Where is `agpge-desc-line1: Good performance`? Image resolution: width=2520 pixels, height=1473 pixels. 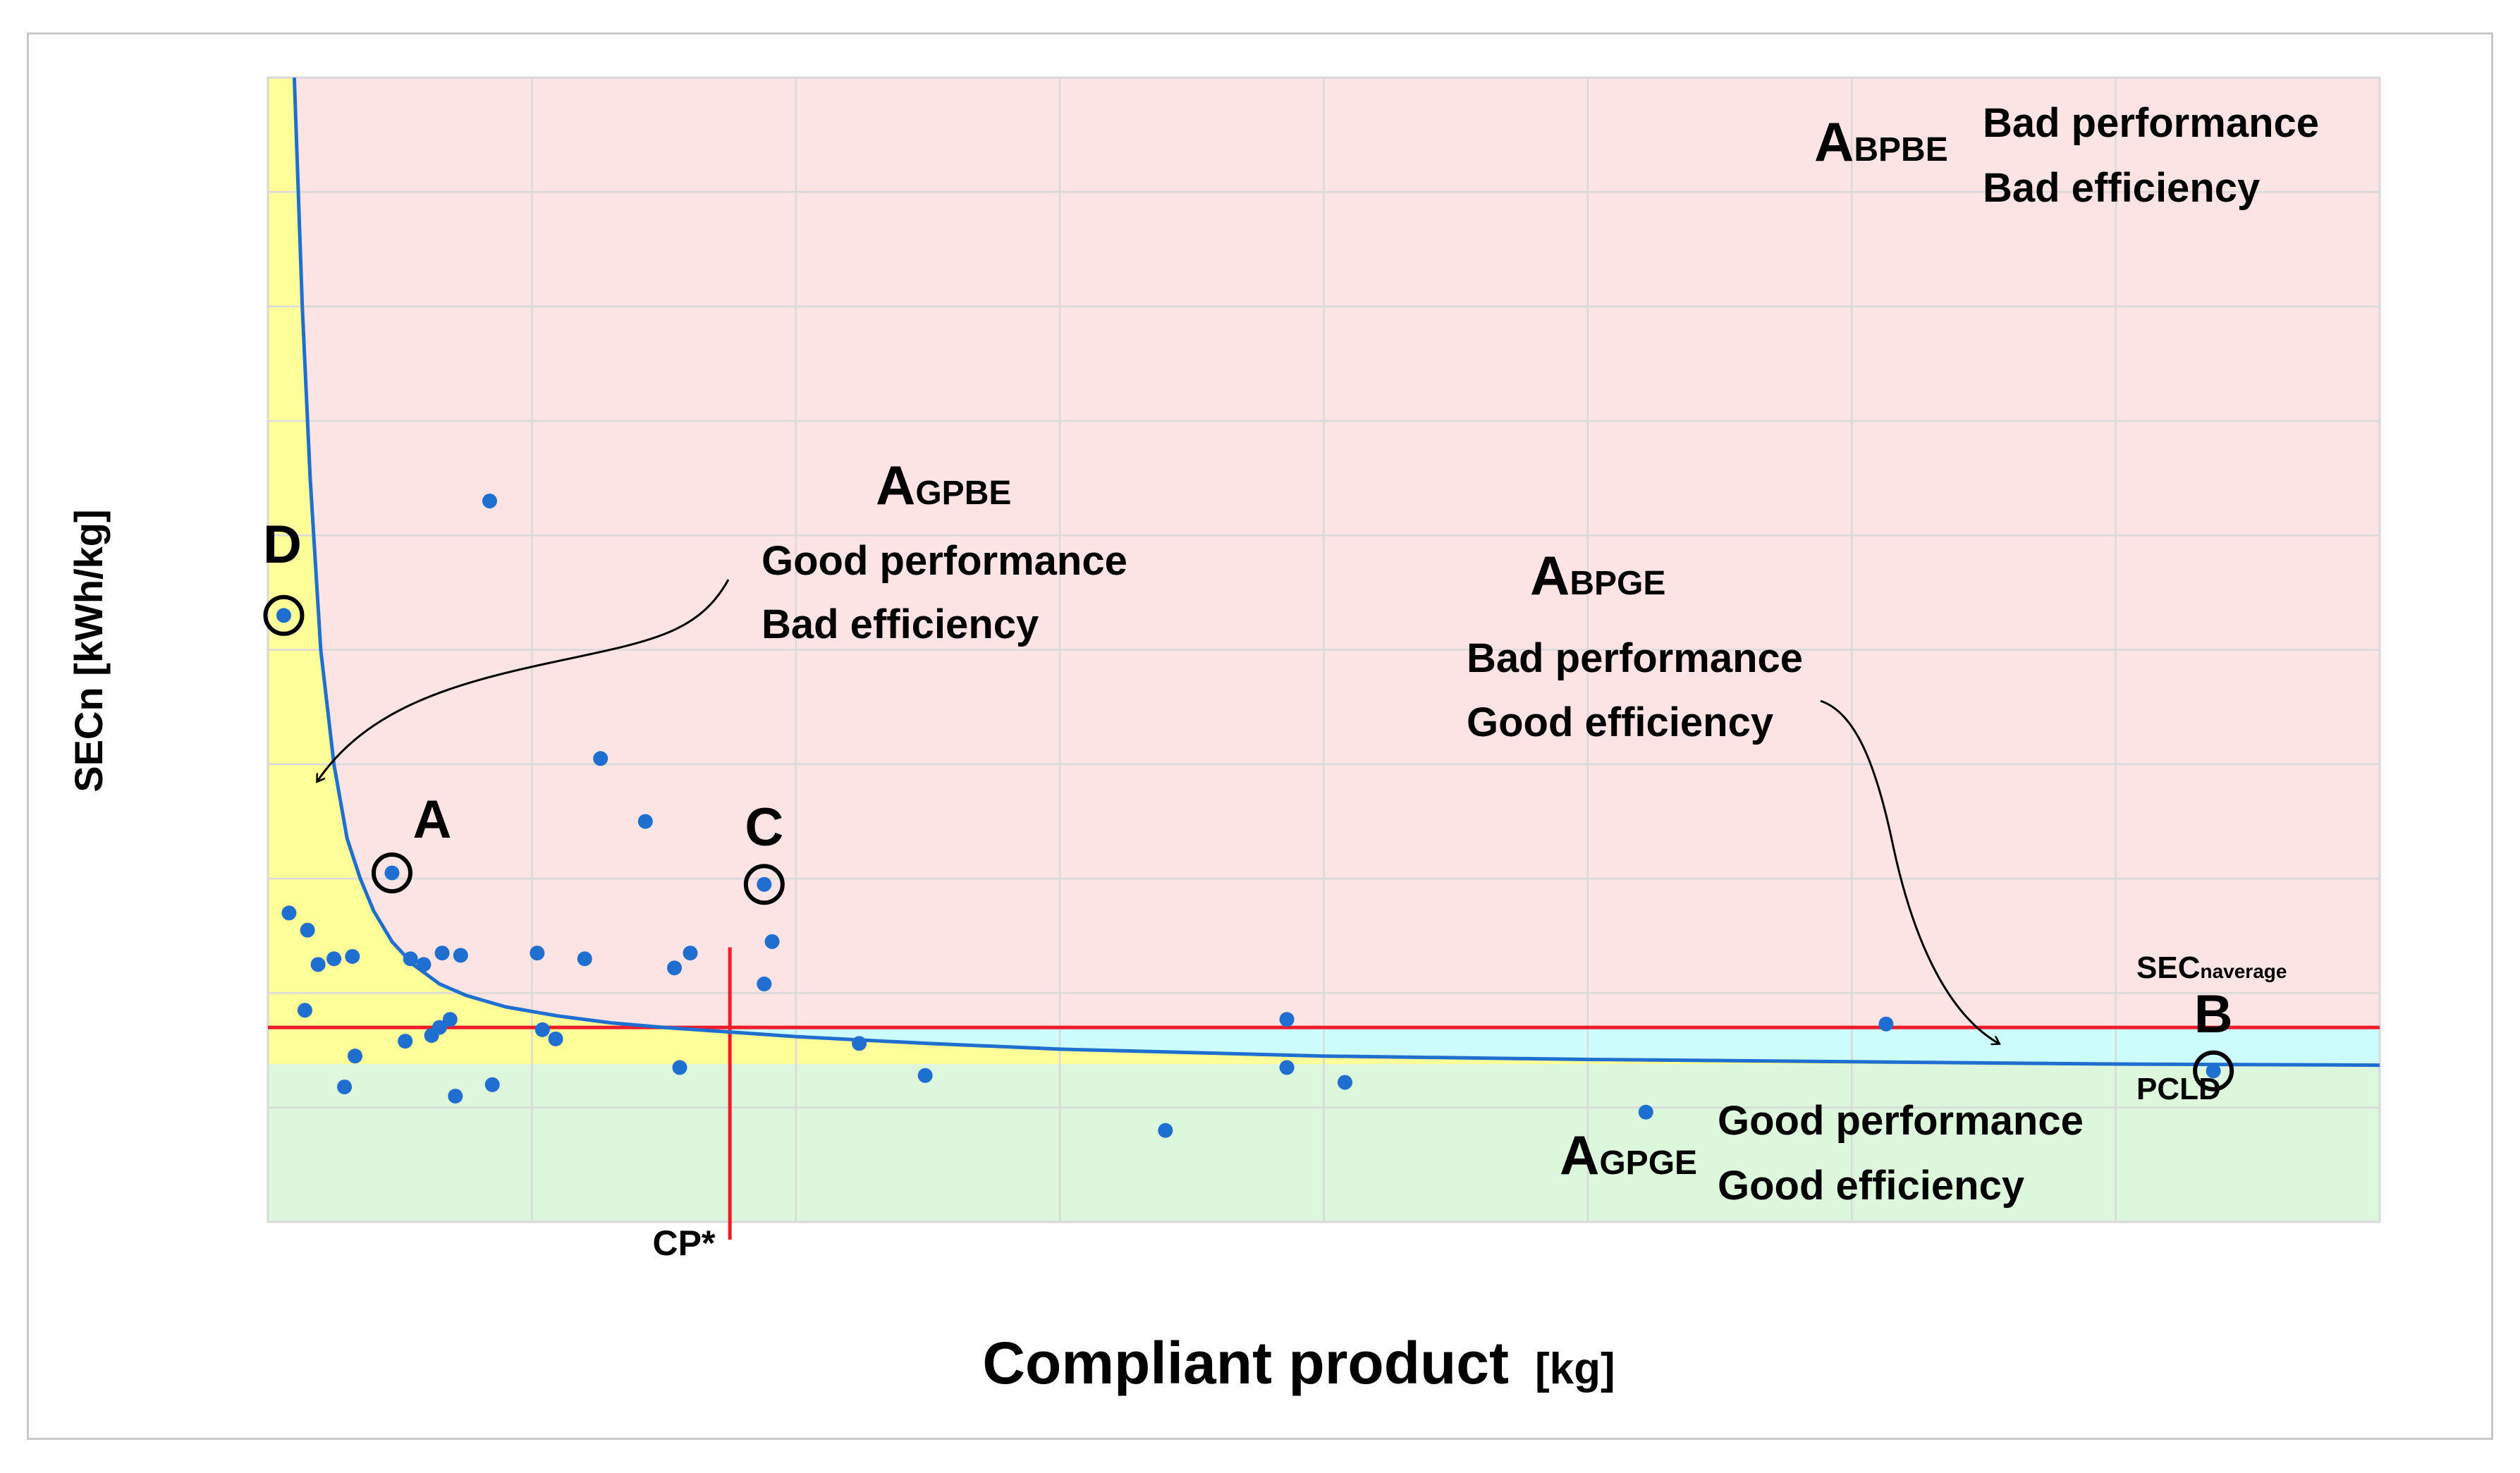
agpge-desc-line1: Good performance is located at coordinates (1901, 1121).